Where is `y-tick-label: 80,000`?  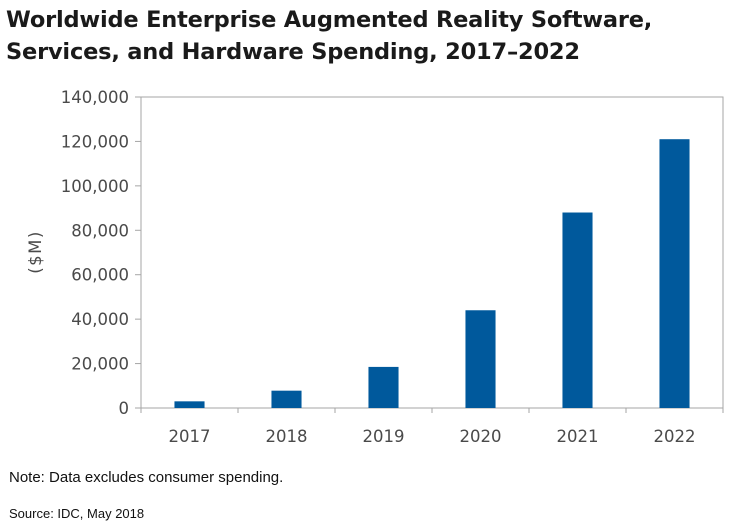
y-tick-label: 80,000 is located at coordinates (100, 230).